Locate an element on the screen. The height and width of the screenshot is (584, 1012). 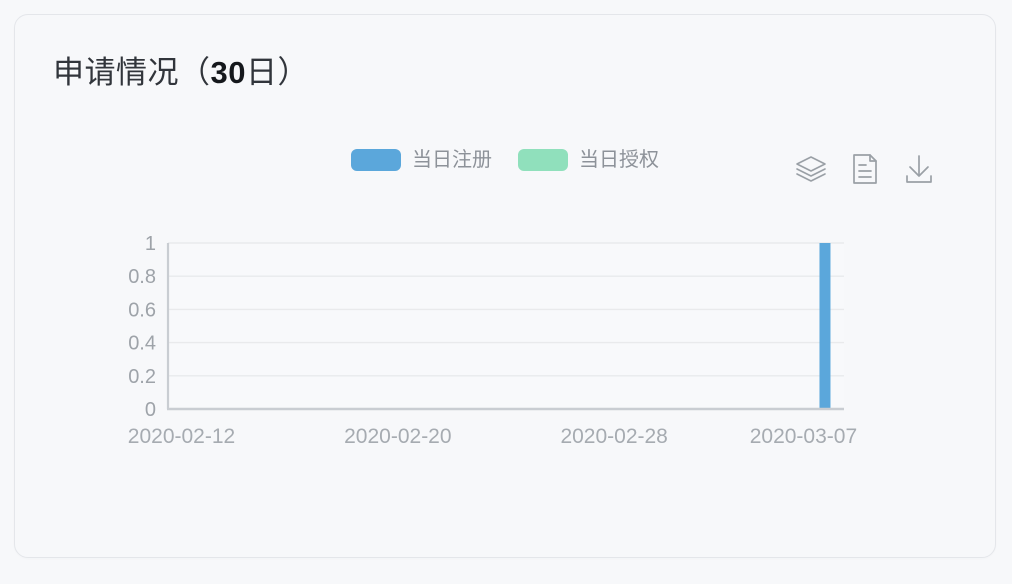
chart-y-axis-labels: 0 0.2 0.4 0.6 0.8 1 is located at coordinates (142, 327).